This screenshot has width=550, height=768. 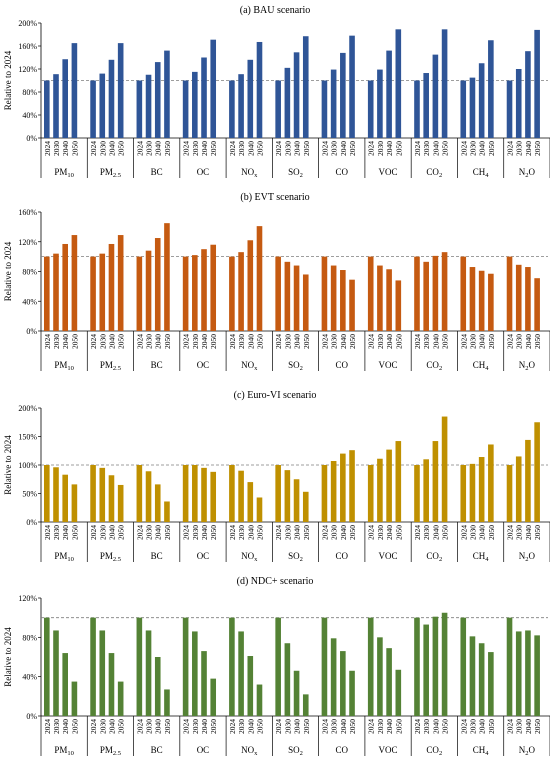 I want to click on chart-title: (c) Euro-VI scenario, so click(x=275, y=395).